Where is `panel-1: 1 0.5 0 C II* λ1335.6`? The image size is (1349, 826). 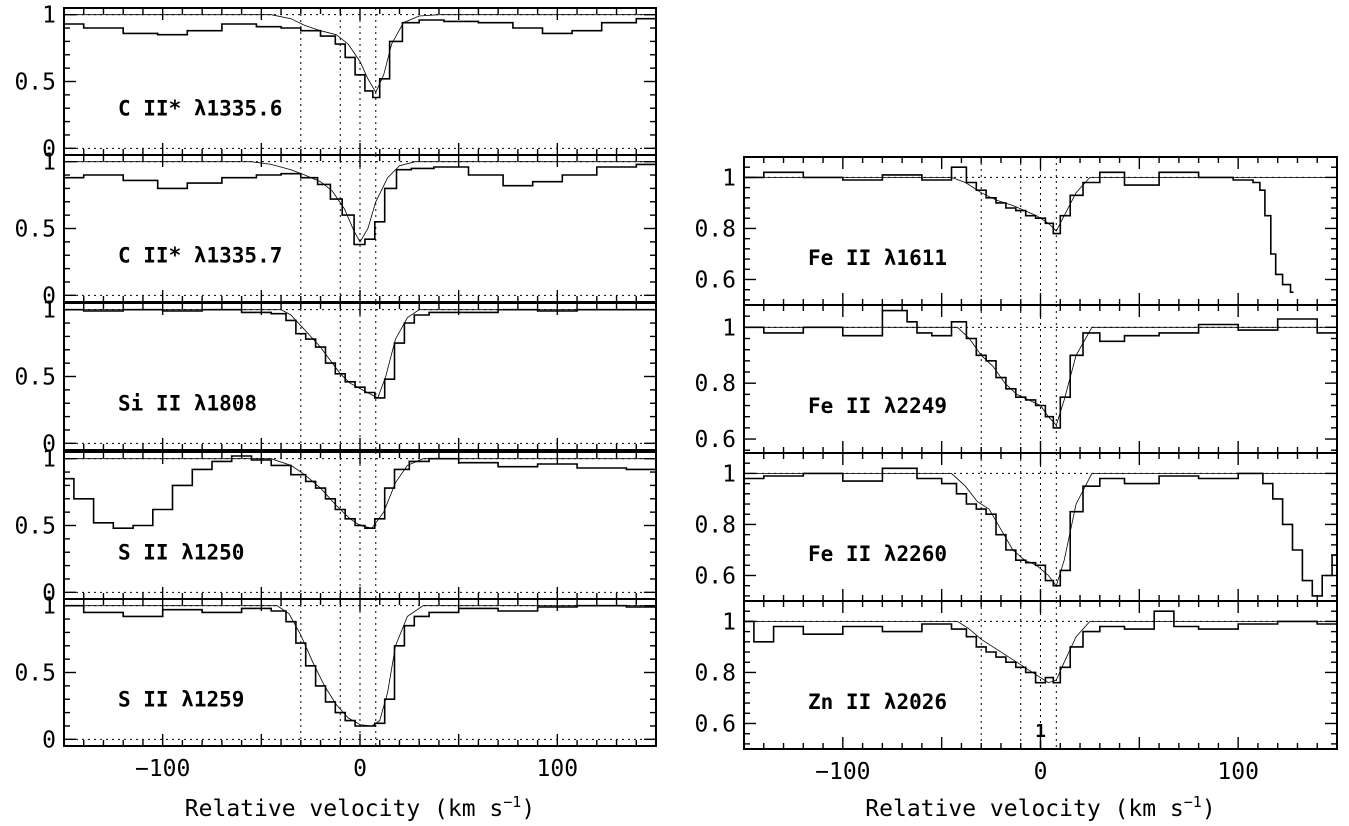
panel-1: 1 0.5 0 C II* λ1335.6 is located at coordinates (335, 82).